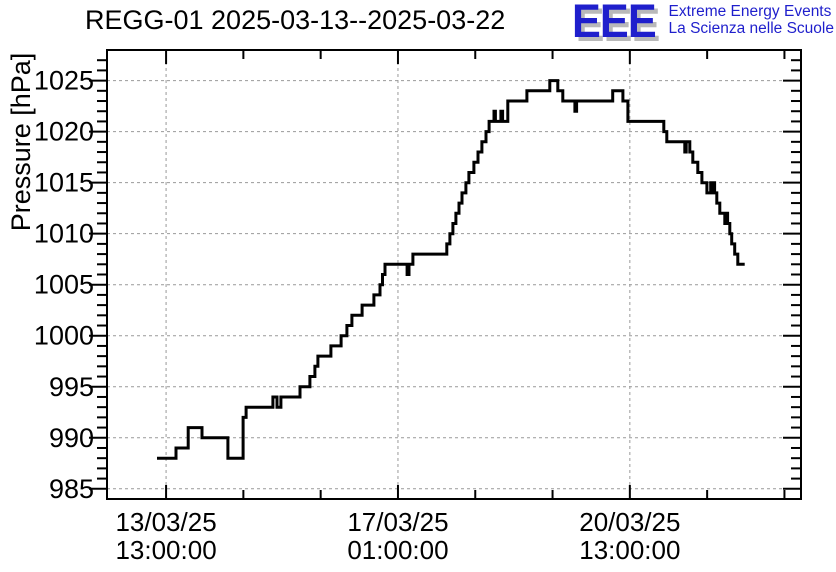 Image resolution: width=836 pixels, height=572 pixels. I want to click on svg-text: 17/03/25, so click(397, 522).